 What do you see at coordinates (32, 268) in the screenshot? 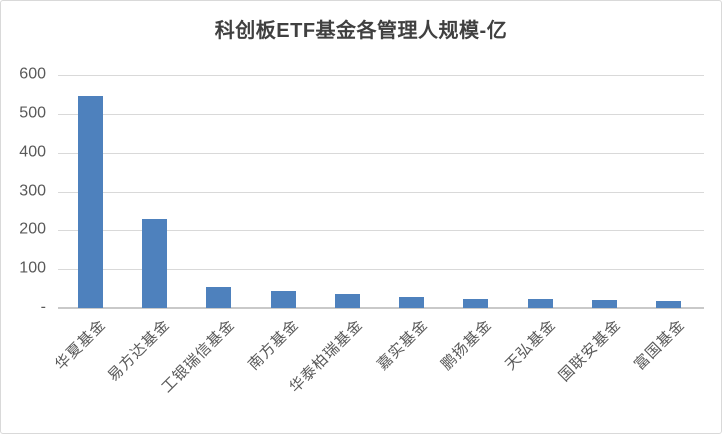
I see `y-axis-tick-label: 100` at bounding box center [32, 268].